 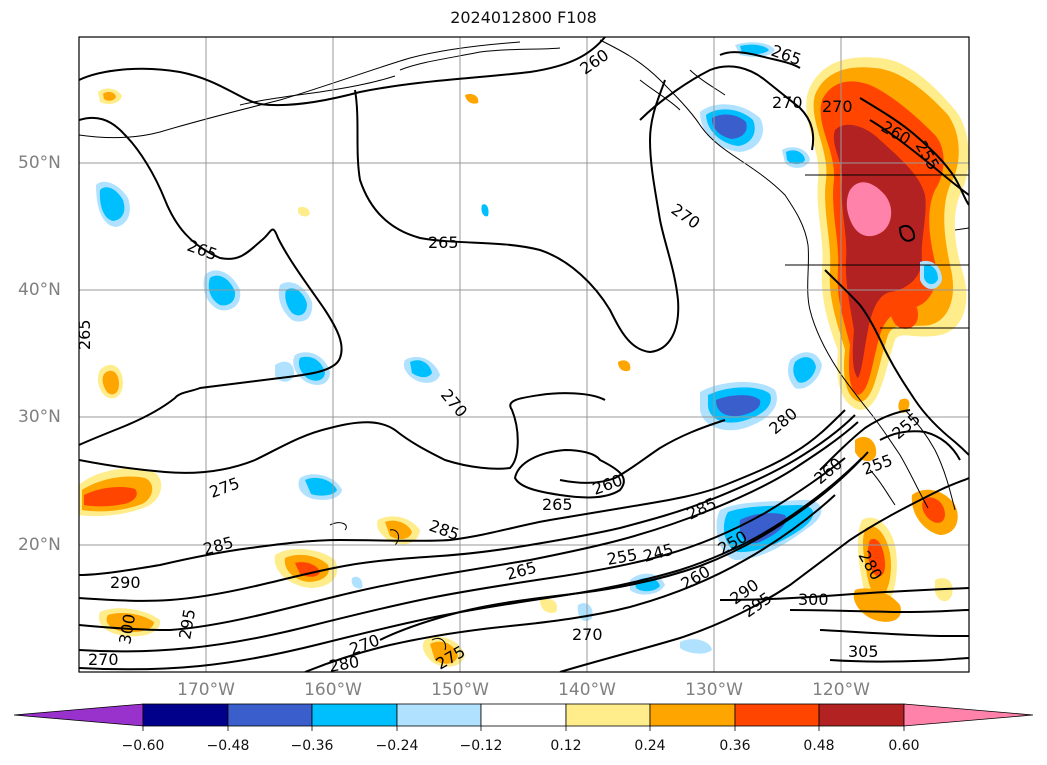 I want to click on longitude-label: 150°W, so click(x=460, y=690).